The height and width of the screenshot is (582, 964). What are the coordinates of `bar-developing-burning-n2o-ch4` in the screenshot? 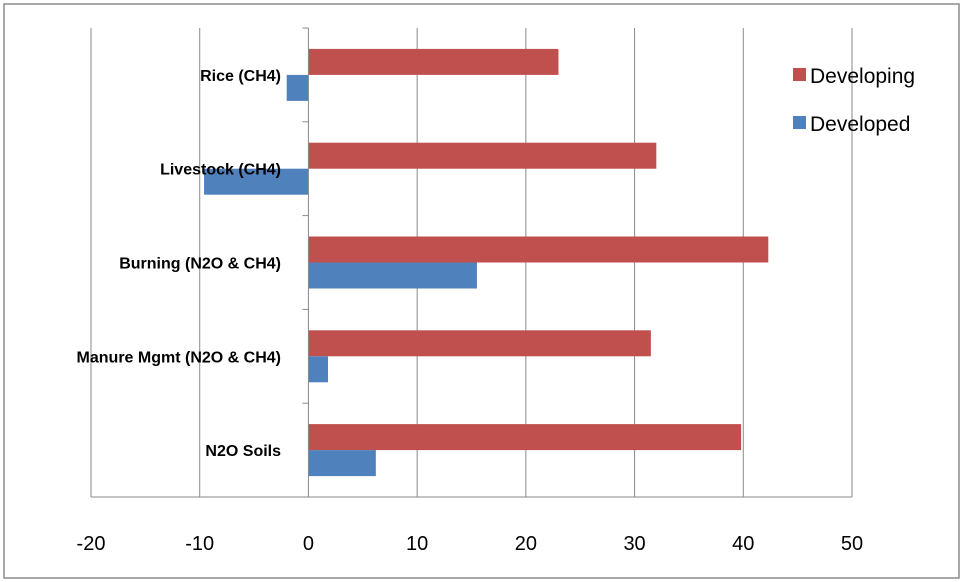 It's located at (538, 249).